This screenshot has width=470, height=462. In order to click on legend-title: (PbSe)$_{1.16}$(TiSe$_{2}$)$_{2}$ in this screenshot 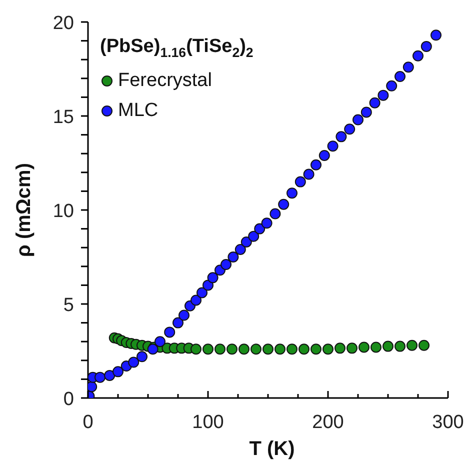, I will do `click(177, 48)`.